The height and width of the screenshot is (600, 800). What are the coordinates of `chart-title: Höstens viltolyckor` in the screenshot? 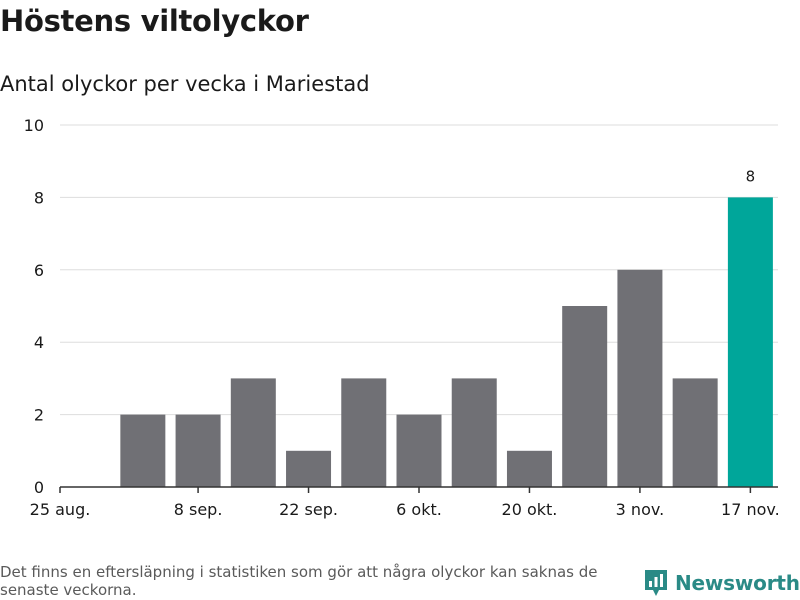 It's located at (154, 21).